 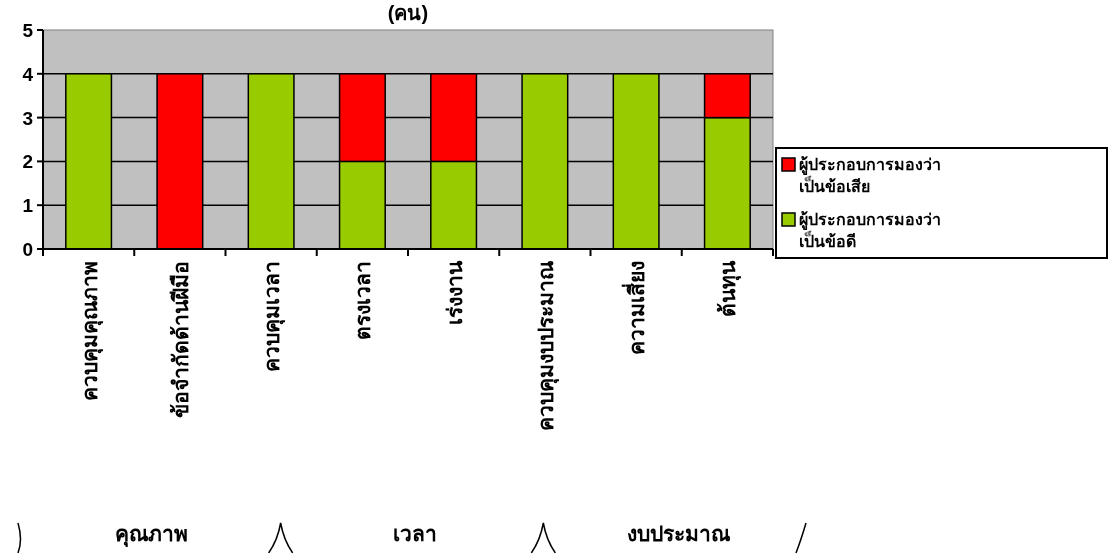 What do you see at coordinates (729, 288) in the screenshot?
I see `x-tick-label: ต้นทุน` at bounding box center [729, 288].